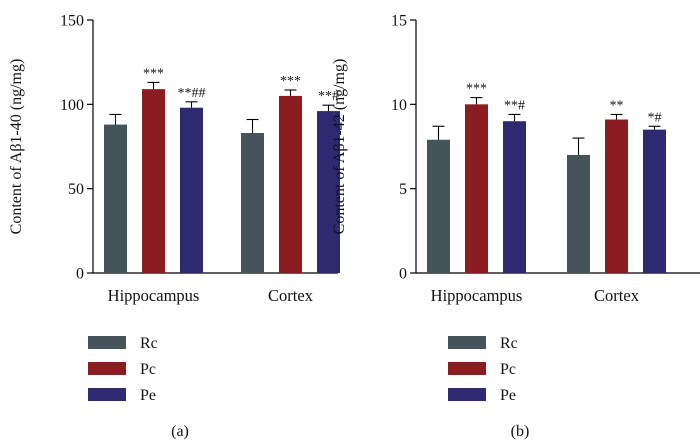 The image size is (700, 448). Describe the element at coordinates (16, 147) in the screenshot. I see `y-axis-label: Content of Aβ1-40 (ng/mg)` at that location.